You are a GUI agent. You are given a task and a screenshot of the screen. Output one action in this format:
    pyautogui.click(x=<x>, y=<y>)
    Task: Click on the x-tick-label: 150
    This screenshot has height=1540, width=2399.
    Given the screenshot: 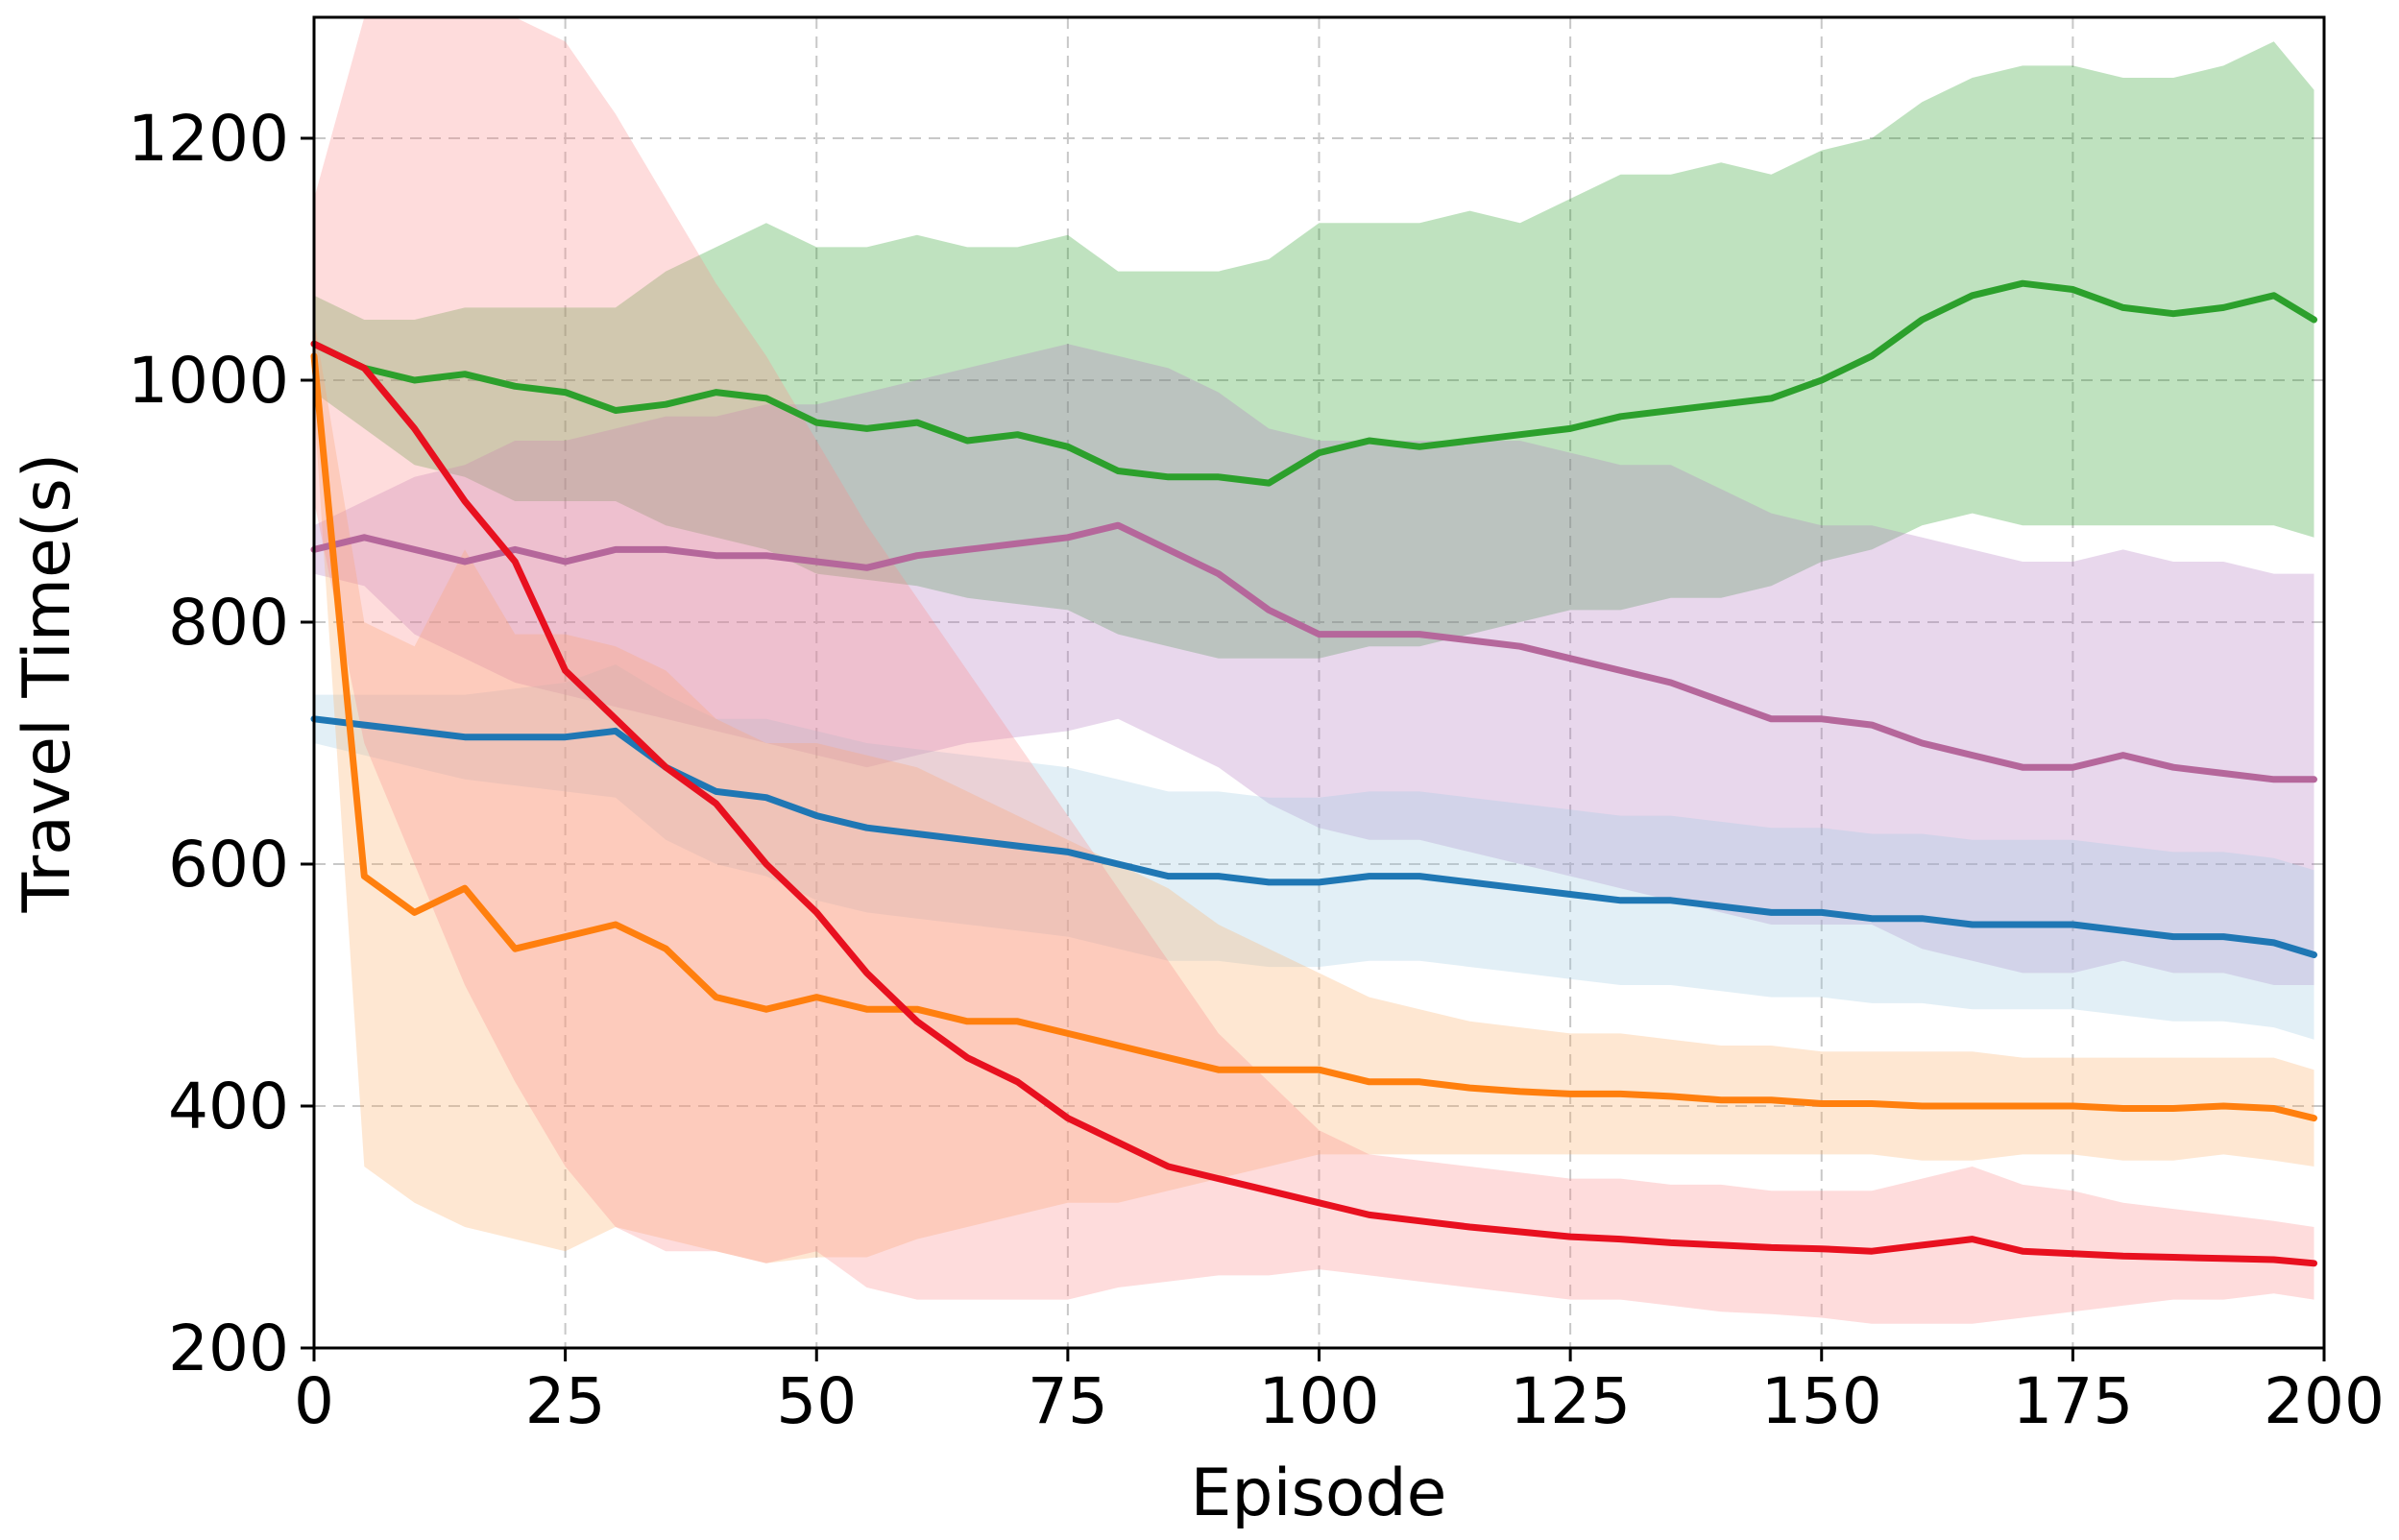 What is the action you would take?
    pyautogui.click(x=1822, y=1401)
    